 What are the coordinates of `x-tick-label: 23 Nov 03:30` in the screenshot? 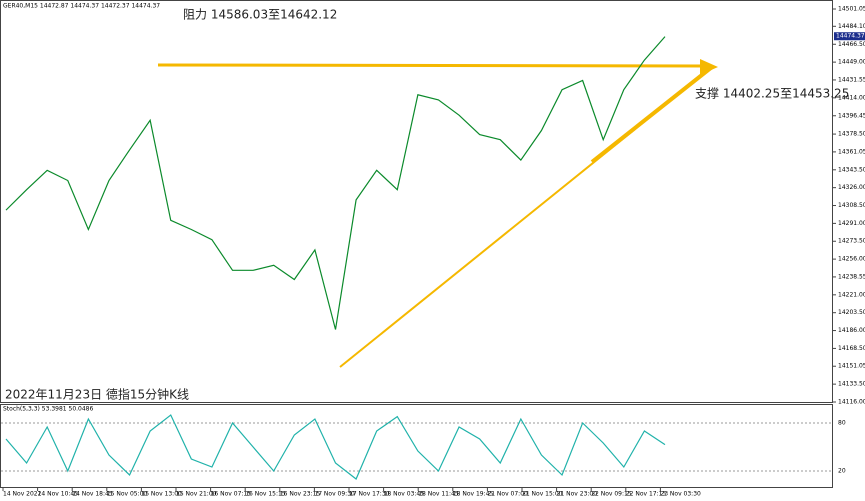 It's located at (680, 494).